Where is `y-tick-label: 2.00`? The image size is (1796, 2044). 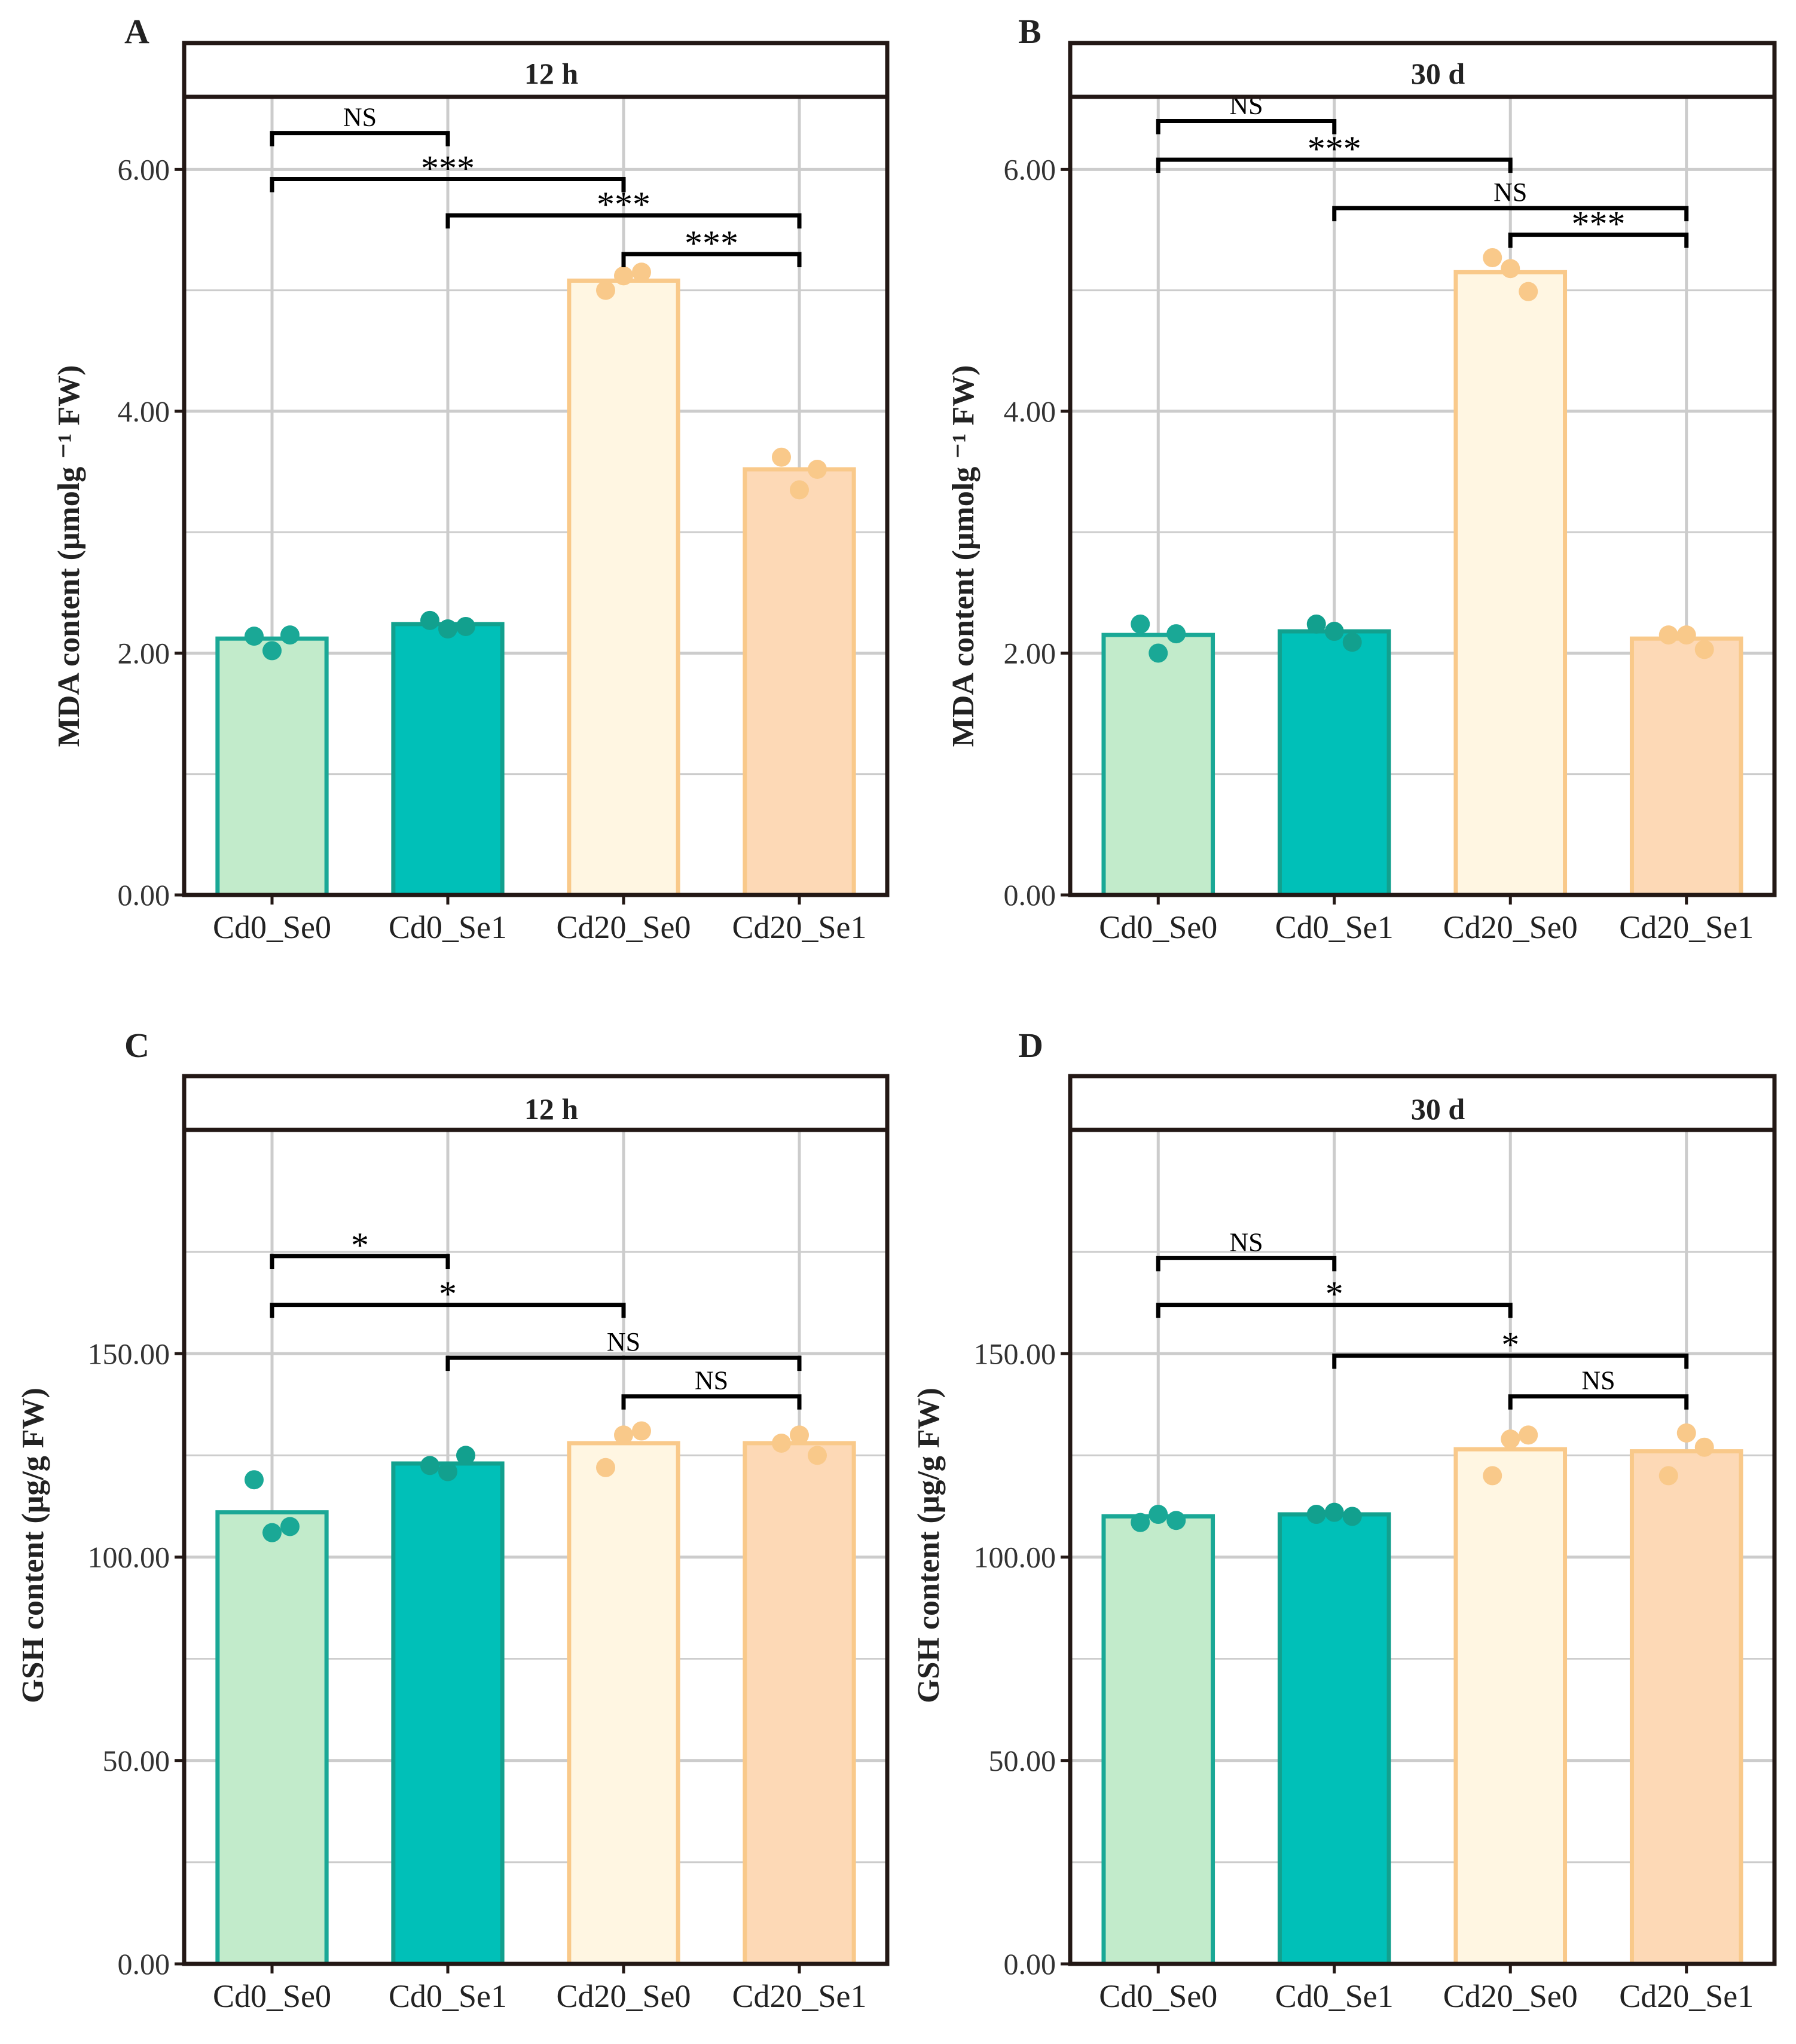
y-tick-label: 2.00 is located at coordinates (1030, 653).